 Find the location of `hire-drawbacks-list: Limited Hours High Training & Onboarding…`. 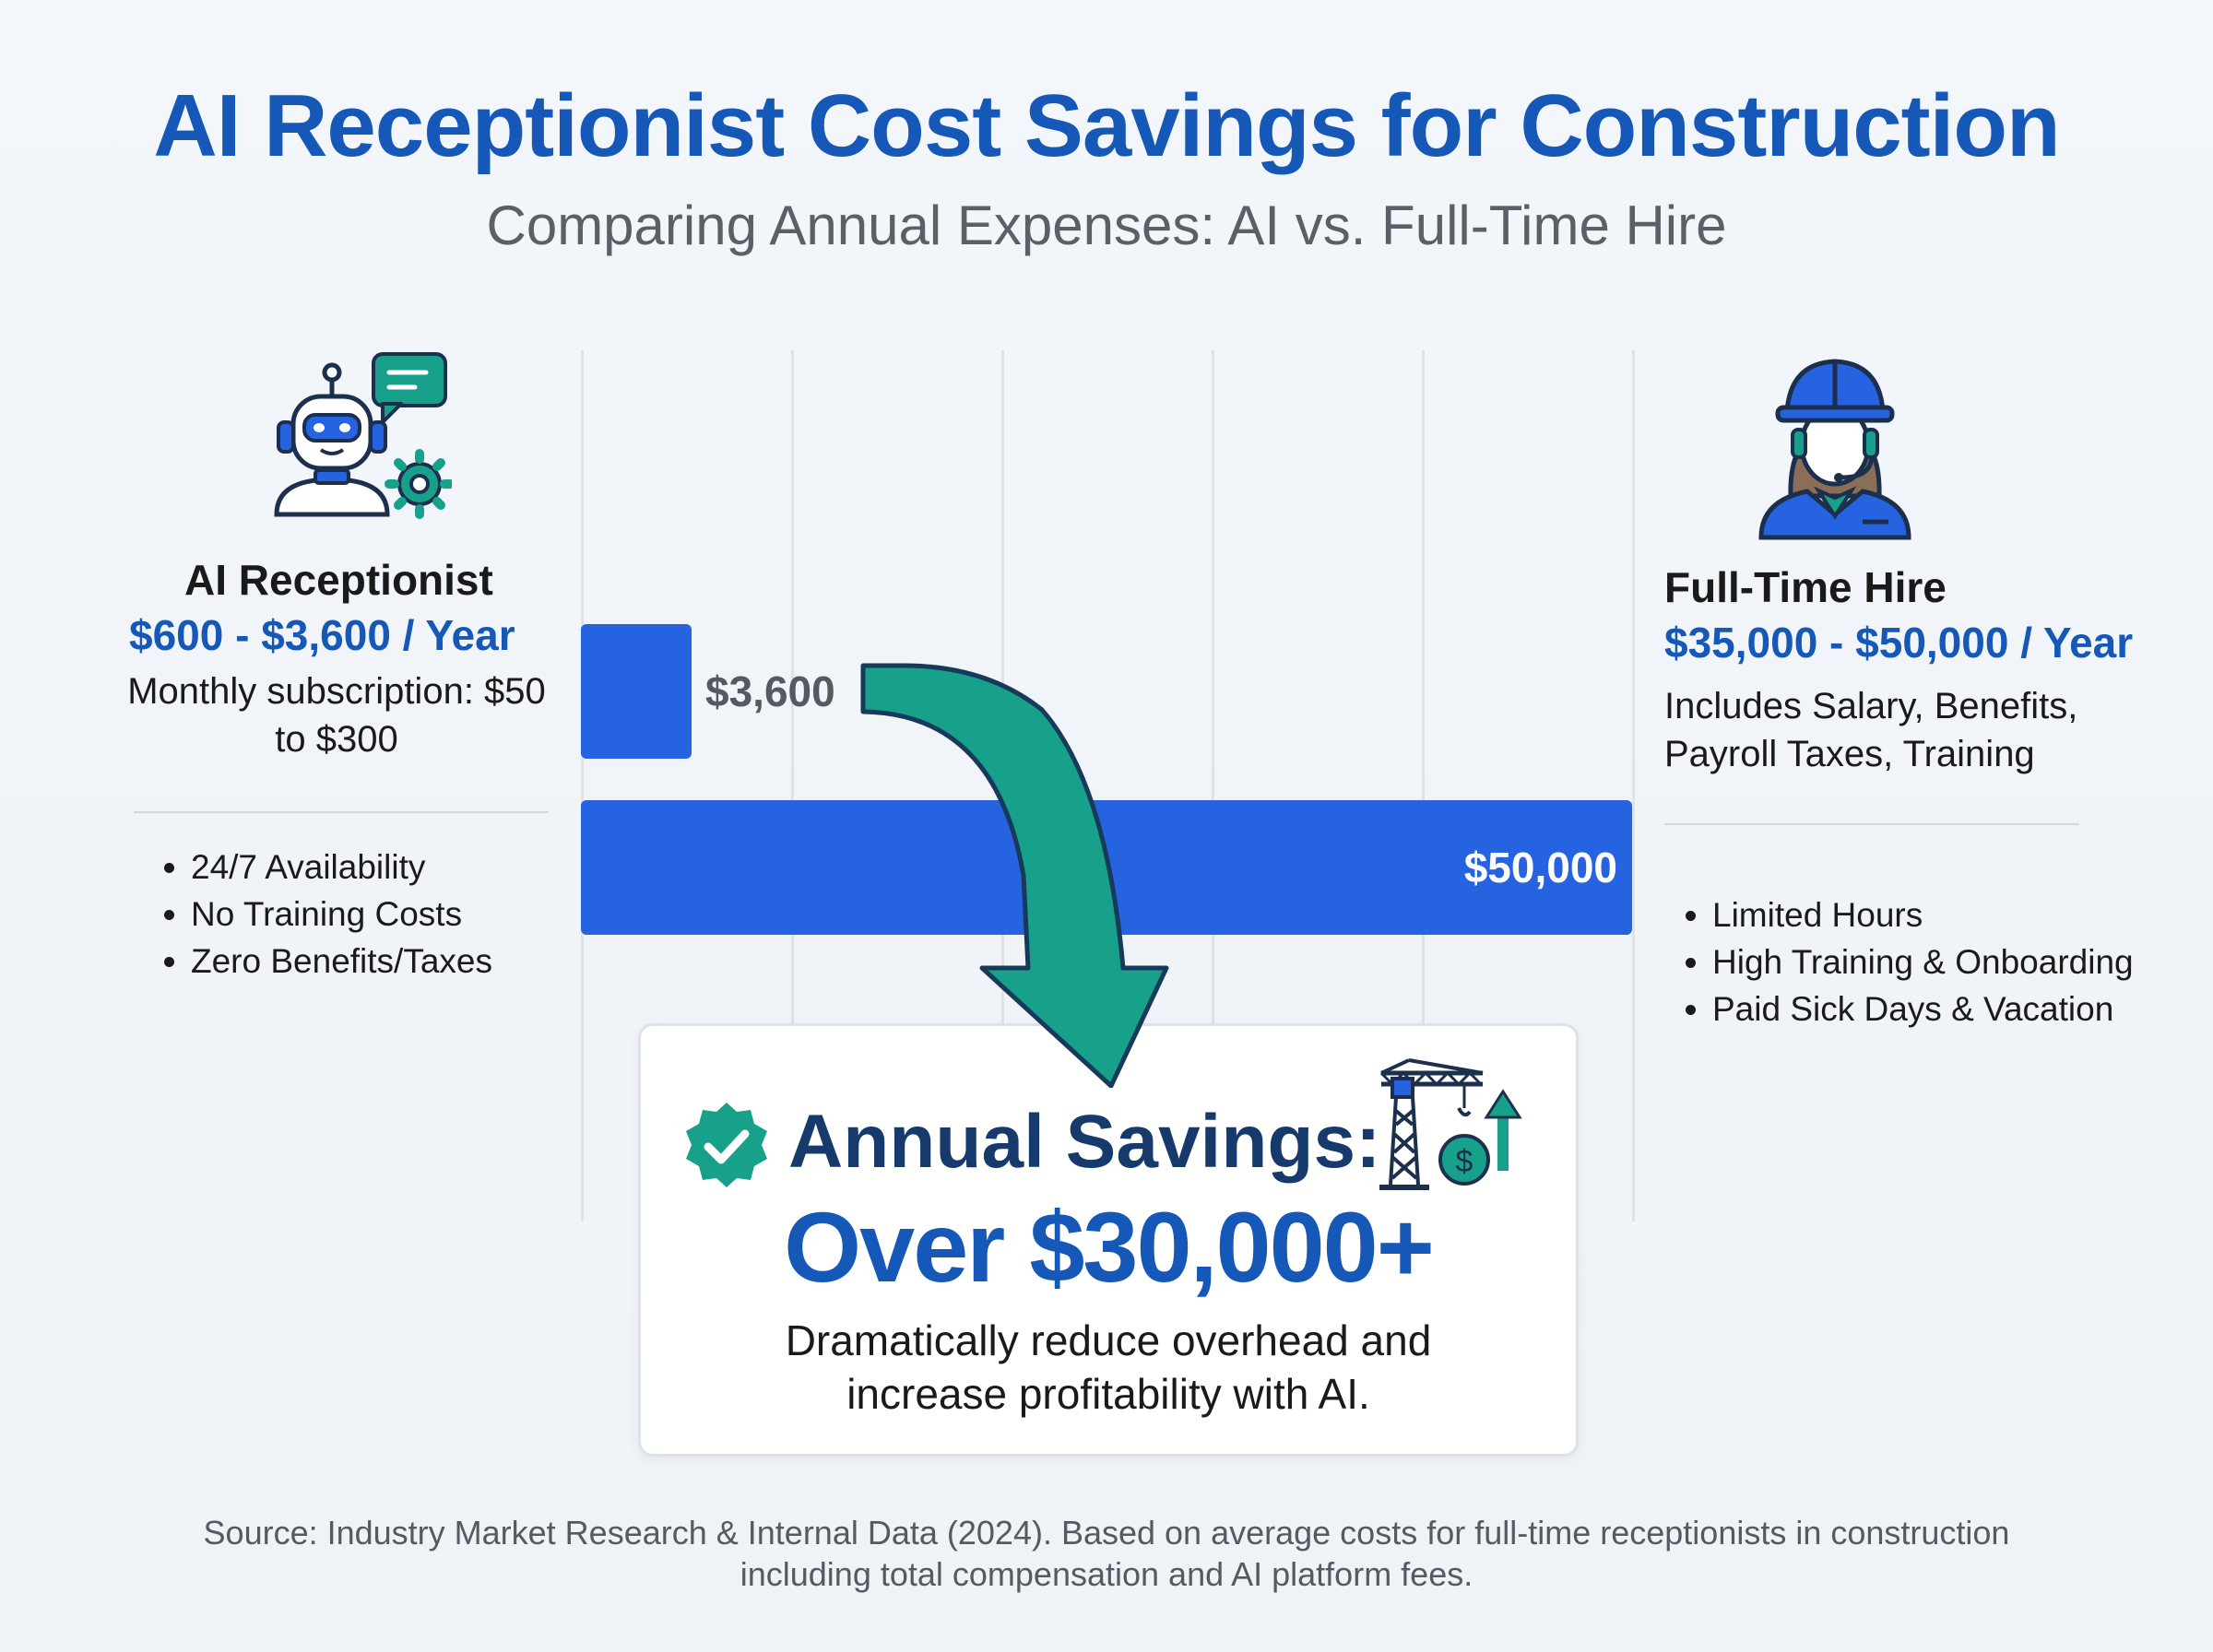

hire-drawbacks-list: Limited Hours High Training & Onboarding… is located at coordinates (1904, 961).